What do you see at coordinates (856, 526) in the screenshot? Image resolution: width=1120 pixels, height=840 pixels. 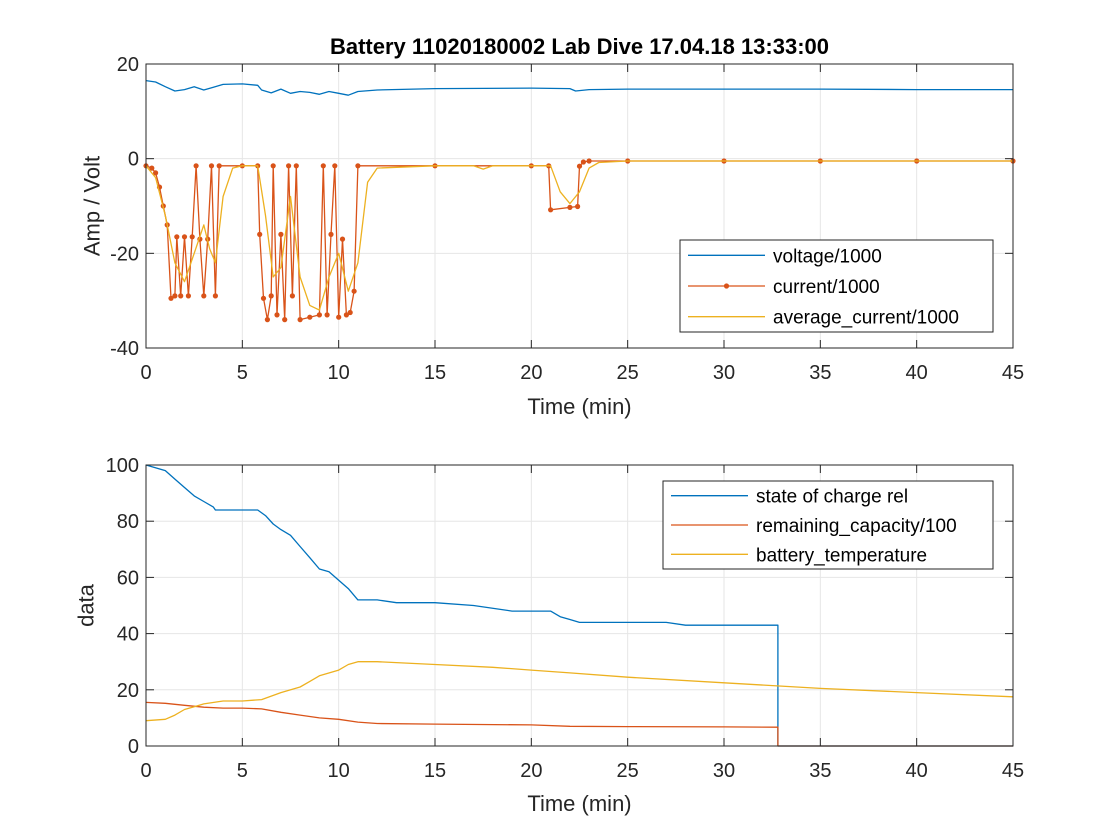 I see `legend-entry-label: remaining_capacity/100` at bounding box center [856, 526].